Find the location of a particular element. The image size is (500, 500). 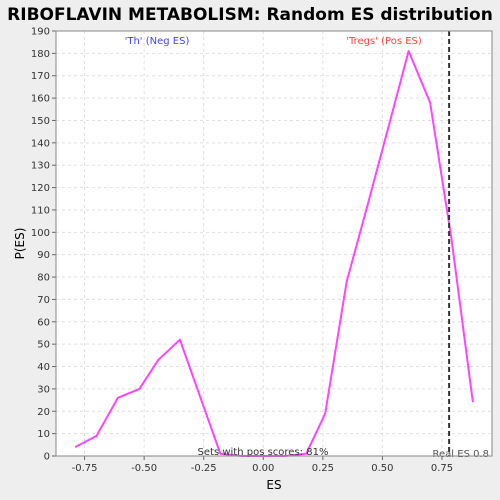

y-tick-label: 40 is located at coordinates (43, 367).